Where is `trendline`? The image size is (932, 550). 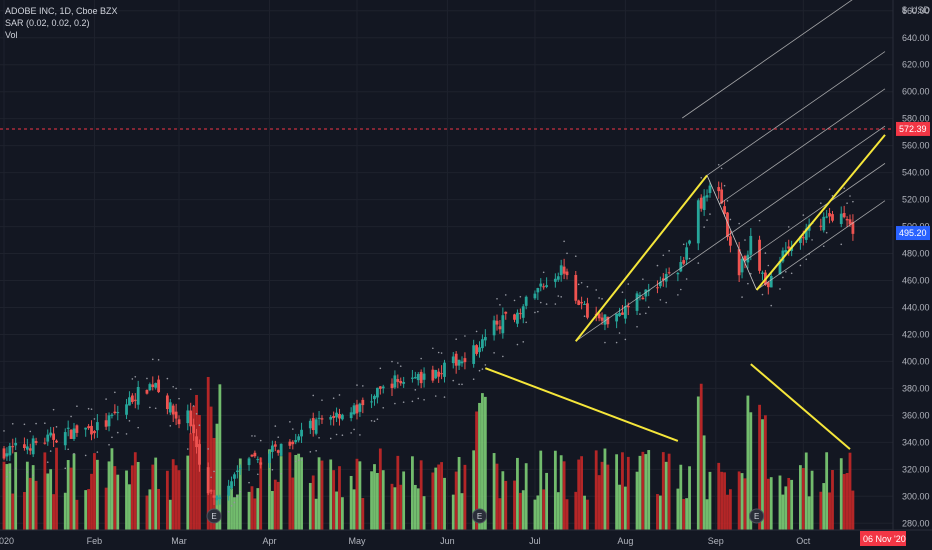
trendline is located at coordinates (581, 404).